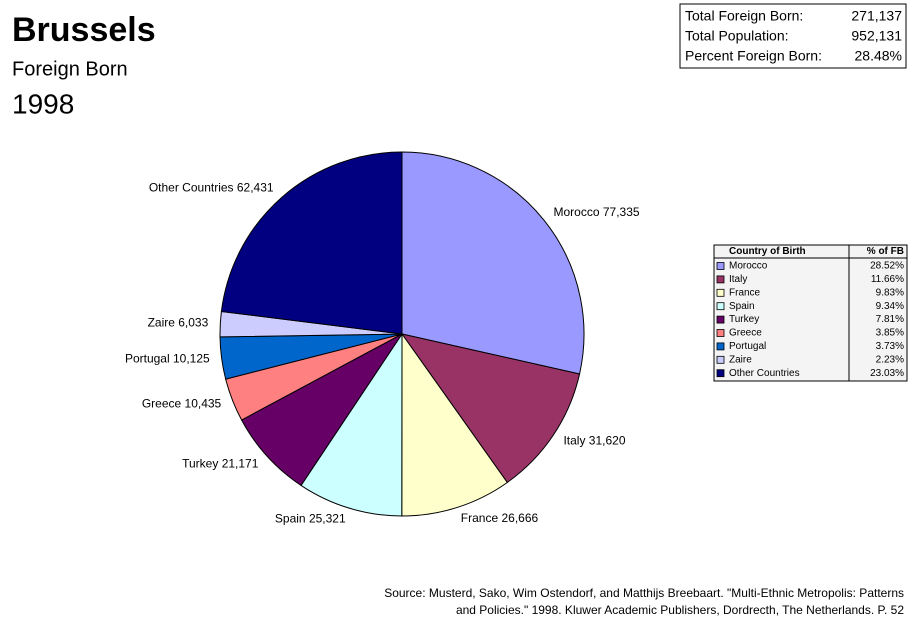 The image size is (911, 623). I want to click on slice-label: Italy 31,620, so click(594, 441).